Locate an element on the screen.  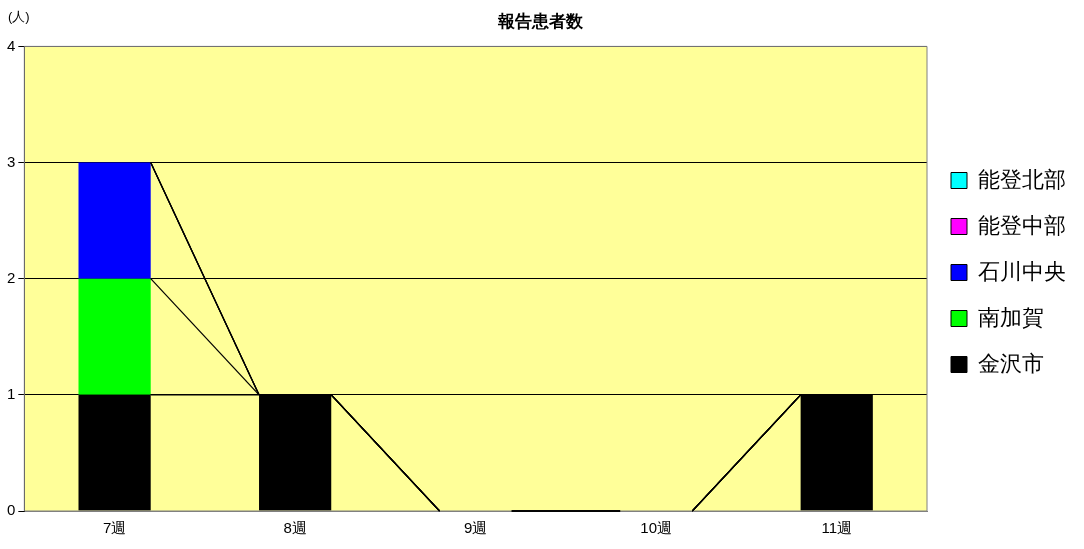
chart-title: 報告患者数 is located at coordinates (540, 21).